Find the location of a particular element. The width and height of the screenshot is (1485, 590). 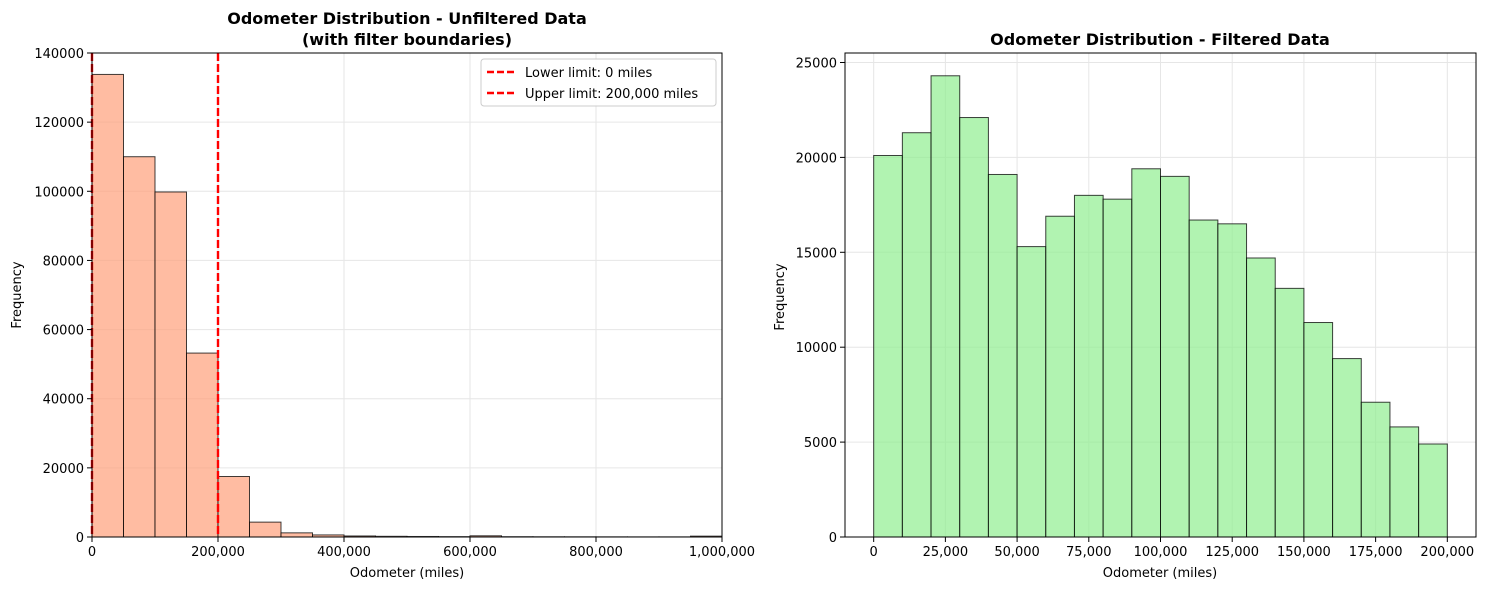

legend-entry-upper: Upper limit: 200,000 miles is located at coordinates (611, 94).